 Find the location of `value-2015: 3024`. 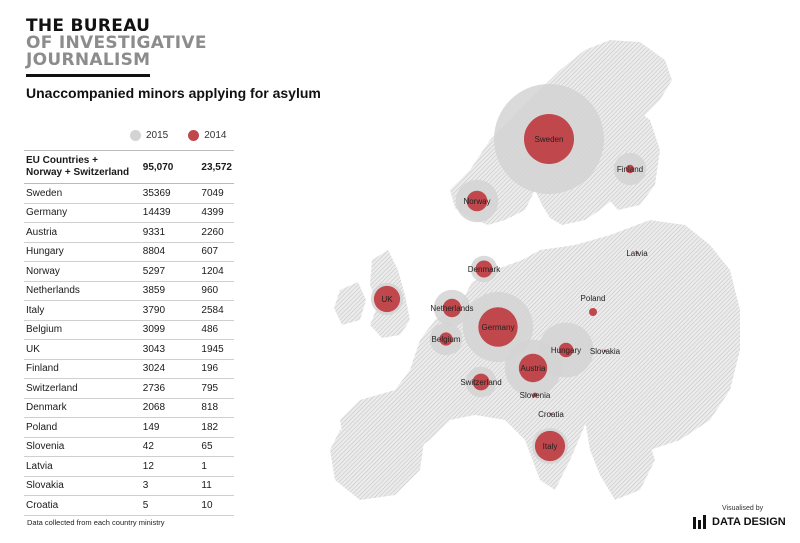

value-2015: 3024 is located at coordinates (170, 369).